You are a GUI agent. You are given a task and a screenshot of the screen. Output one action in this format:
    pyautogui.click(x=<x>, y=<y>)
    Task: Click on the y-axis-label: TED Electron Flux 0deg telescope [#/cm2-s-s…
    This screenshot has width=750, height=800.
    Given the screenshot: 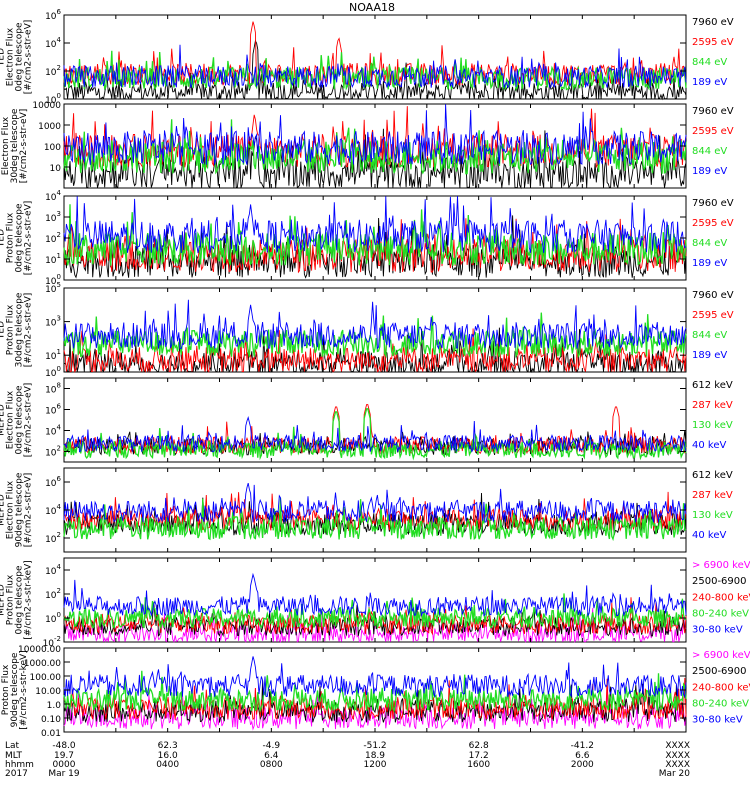 What is the action you would take?
    pyautogui.click(x=17, y=57)
    